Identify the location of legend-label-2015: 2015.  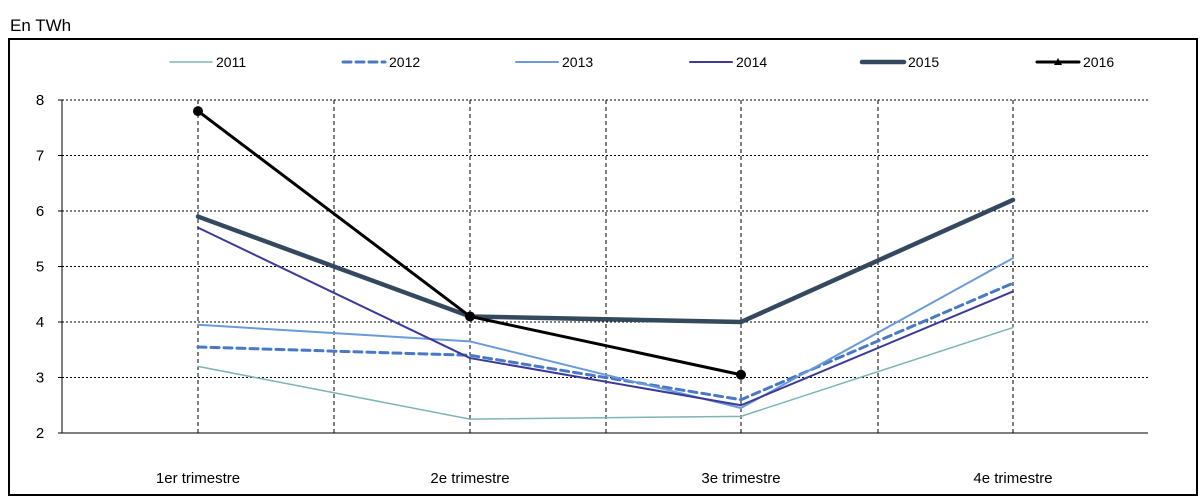
(923, 62).